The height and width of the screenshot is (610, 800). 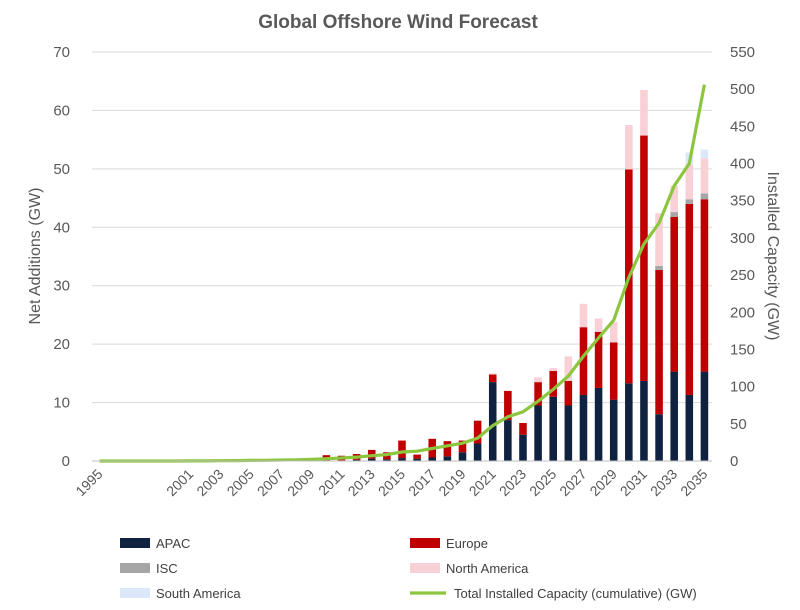 I want to click on left-axis-tick-label: 10, so click(x=61, y=403).